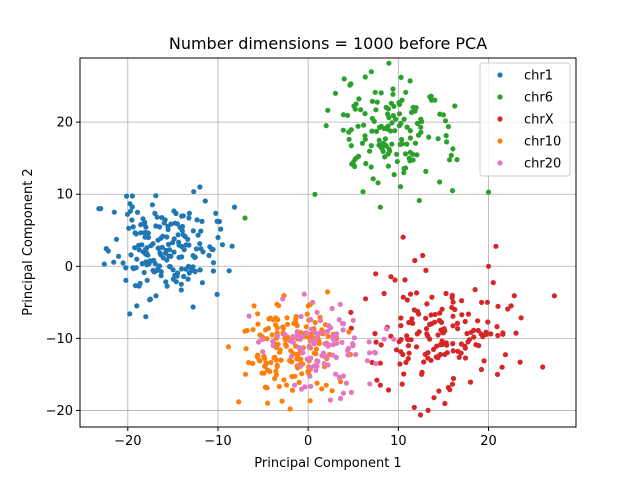 This screenshot has height=480, width=640. Describe the element at coordinates (28, 241) in the screenshot. I see `y-axis-label: Principal Component 2` at that location.